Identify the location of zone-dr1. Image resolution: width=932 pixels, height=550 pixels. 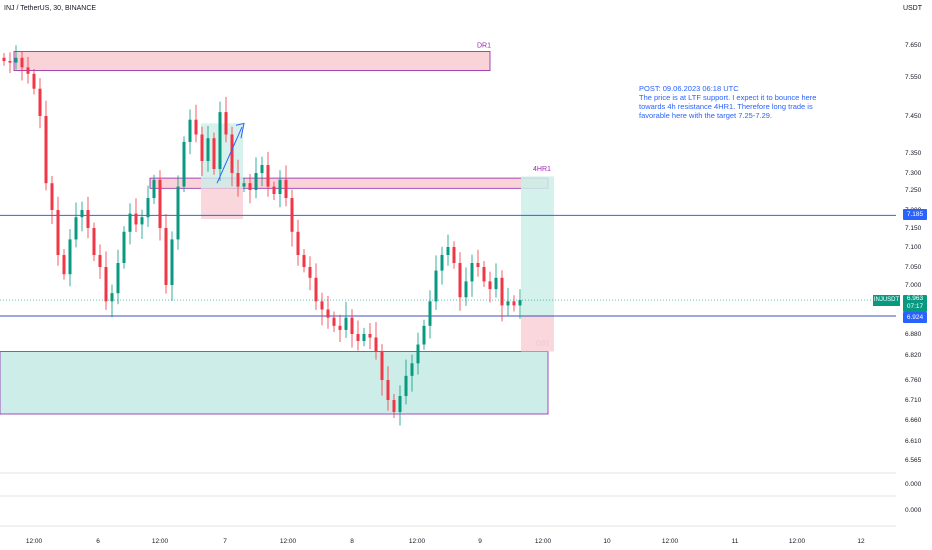
(252, 61).